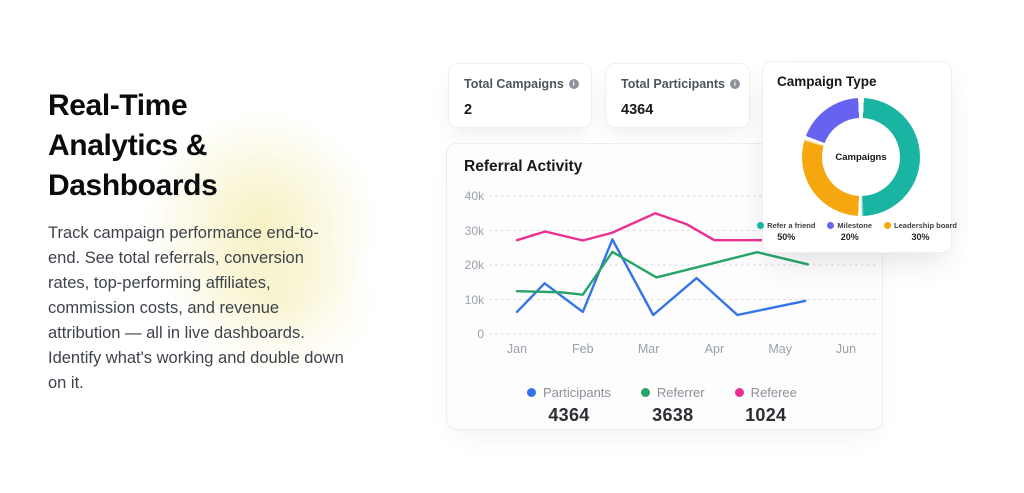 The image size is (1024, 493). I want to click on donut-chart: Campaigns, so click(861, 157).